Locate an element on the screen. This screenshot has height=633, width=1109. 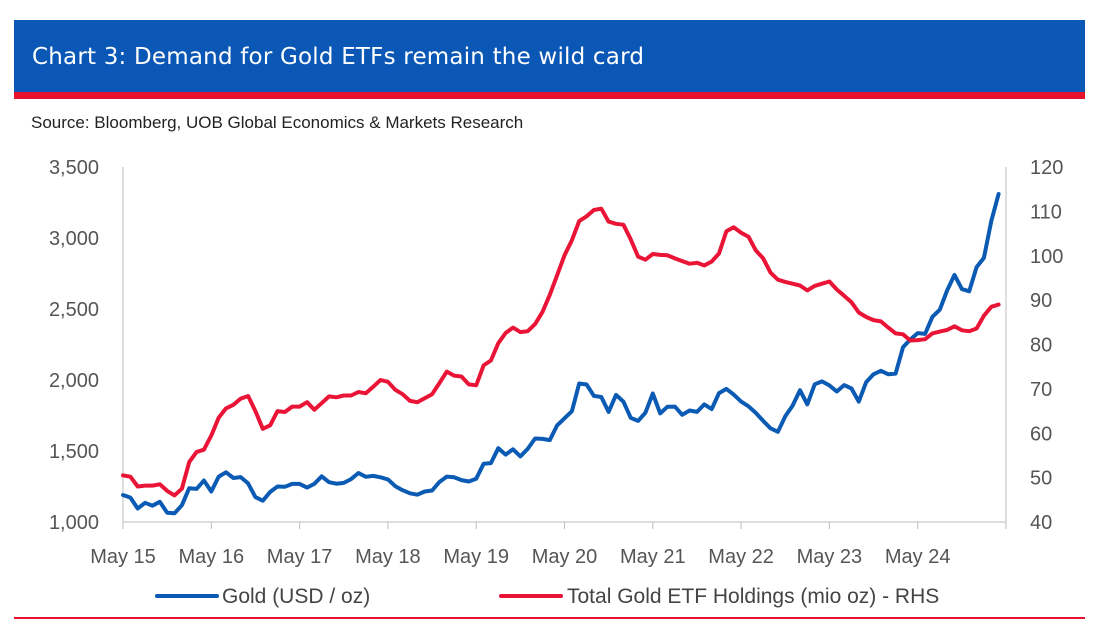
right-tick-label: 50 is located at coordinates (1041, 479).